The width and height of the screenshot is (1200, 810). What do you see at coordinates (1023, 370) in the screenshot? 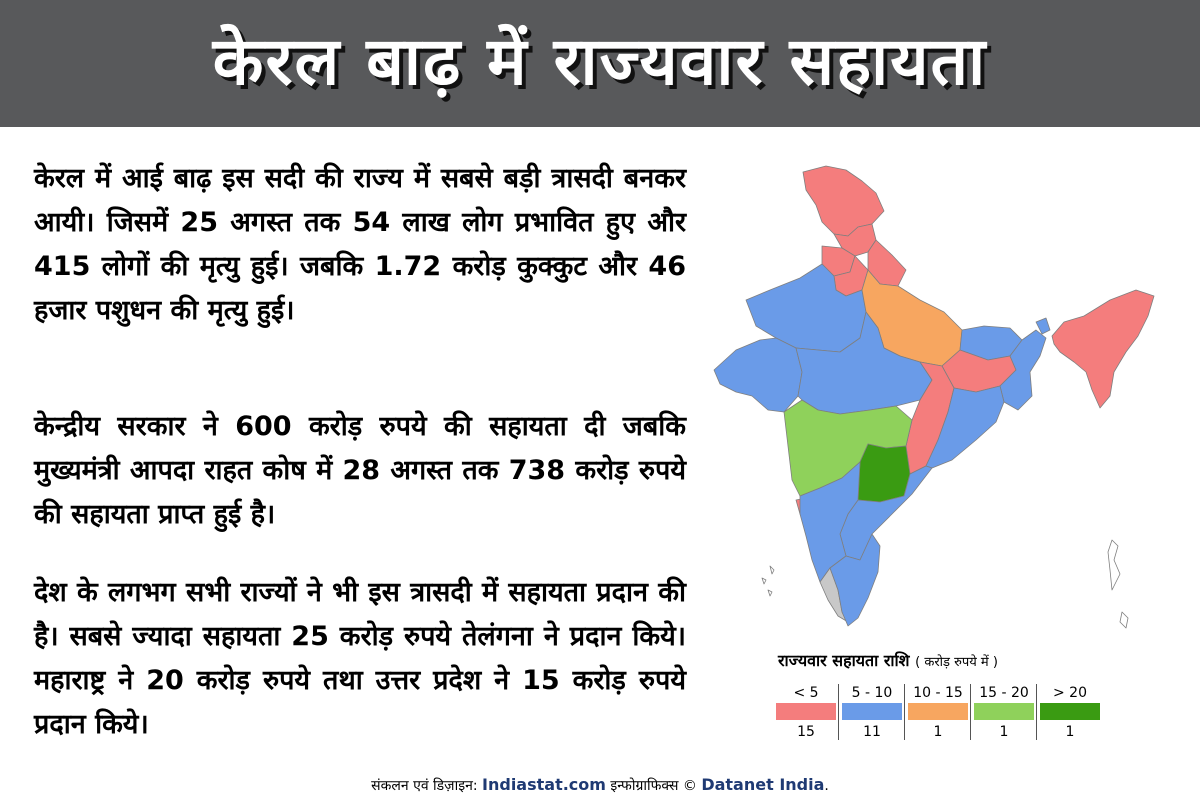
I see `state-west-bengal` at bounding box center [1023, 370].